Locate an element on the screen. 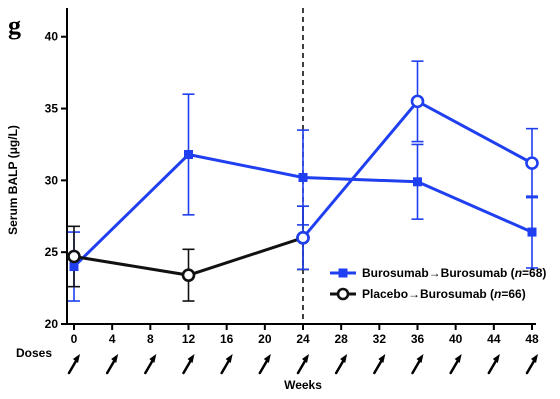 The height and width of the screenshot is (399, 560). x-tick-label: 32 is located at coordinates (380, 339).